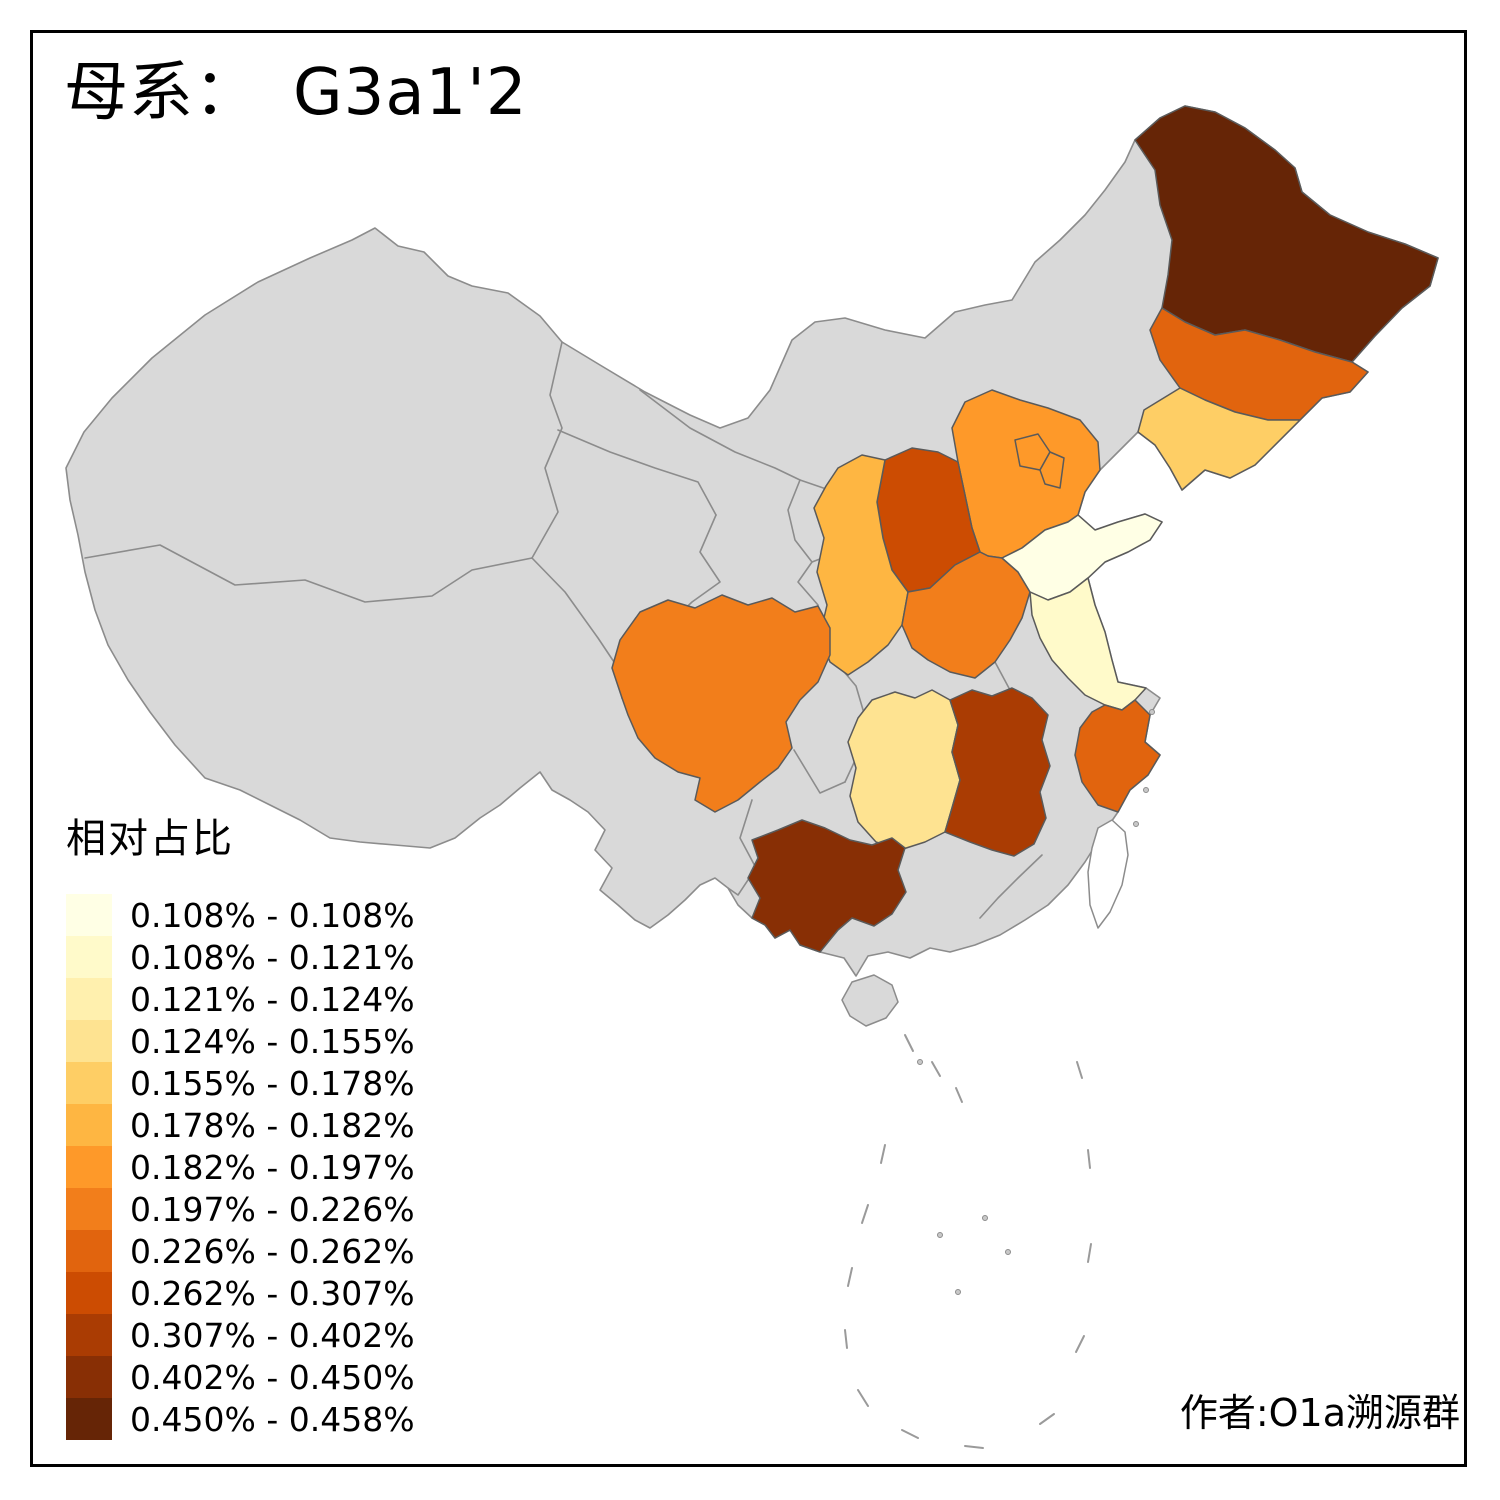 The image size is (1500, 1500). I want to click on legend-row: 0.450% - 0.458%, so click(240, 1419).